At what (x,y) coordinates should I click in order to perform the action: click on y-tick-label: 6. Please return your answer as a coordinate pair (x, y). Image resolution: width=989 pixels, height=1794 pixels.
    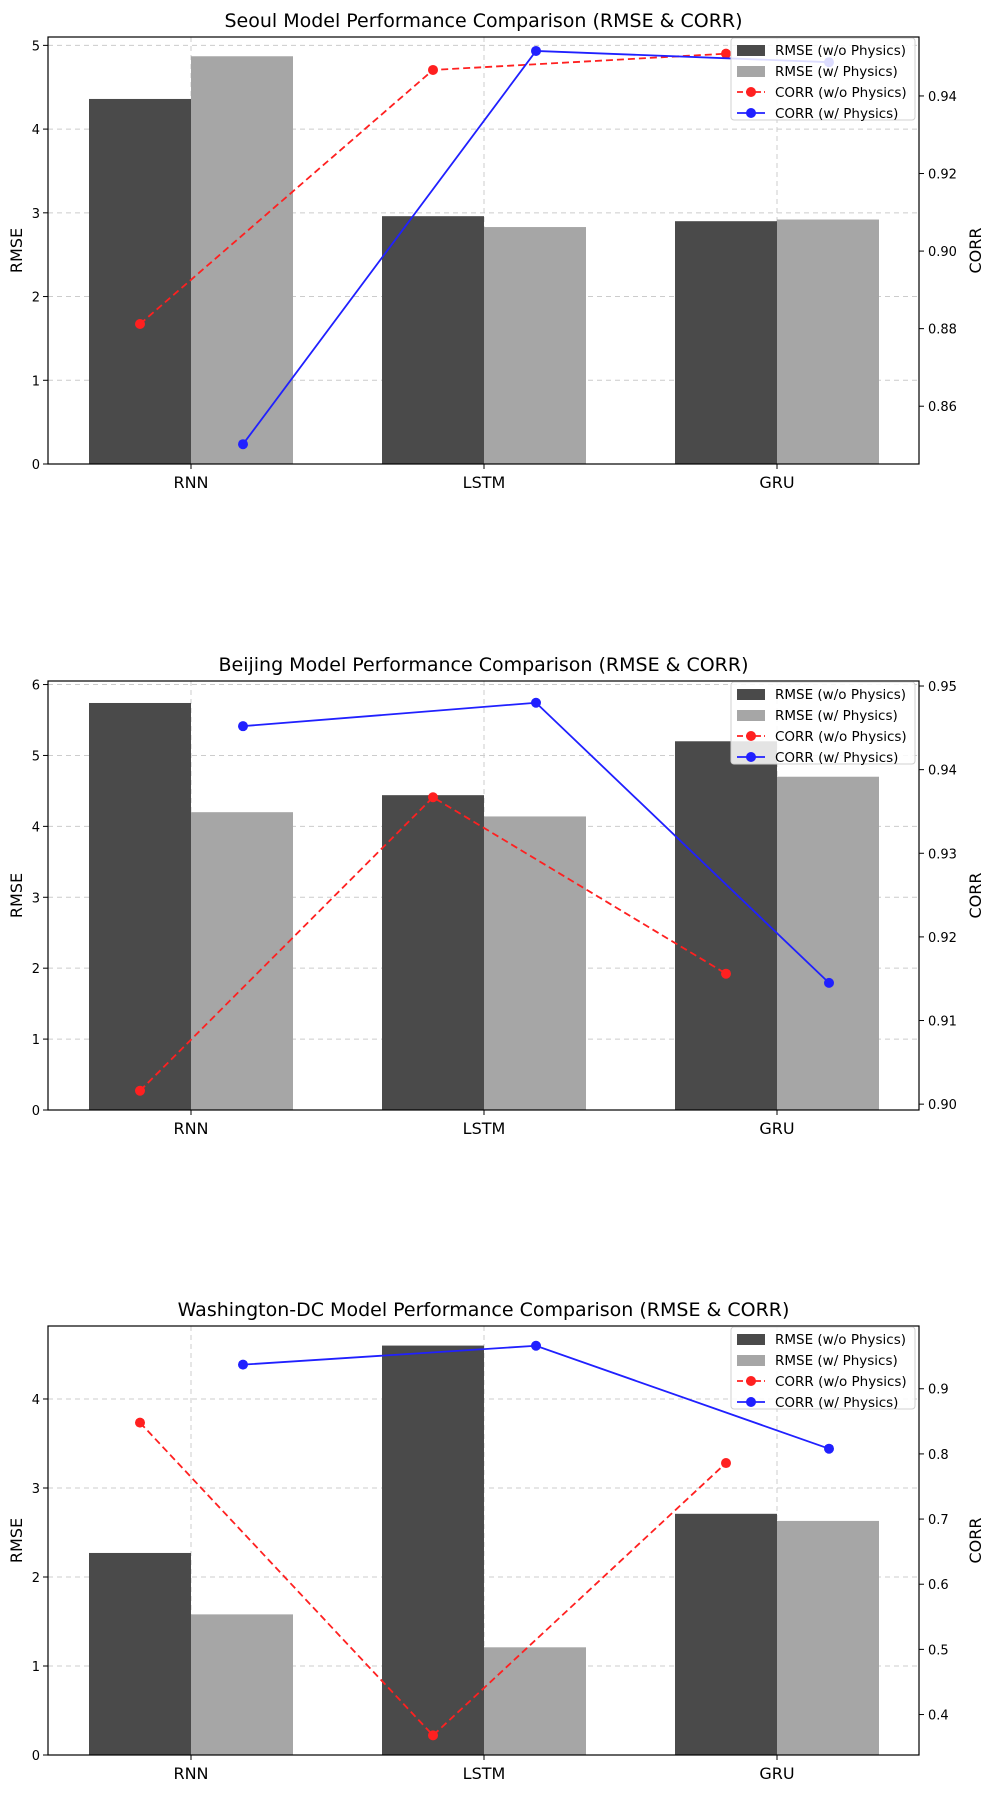
    Looking at the image, I should click on (36, 686).